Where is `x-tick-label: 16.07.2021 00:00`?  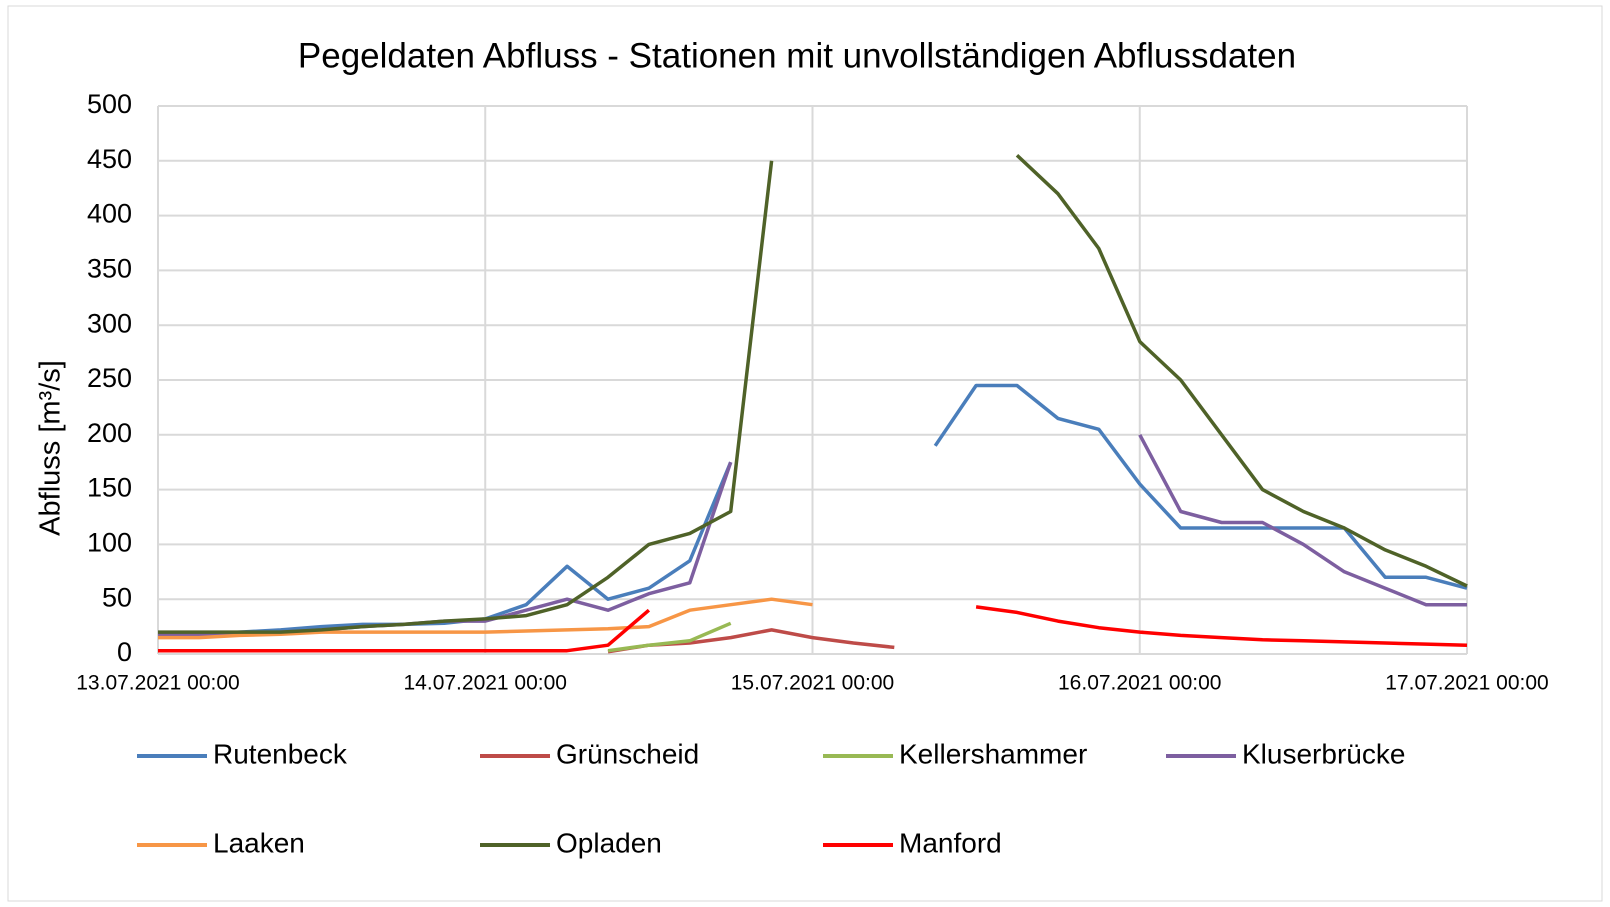 x-tick-label: 16.07.2021 00:00 is located at coordinates (1140, 683).